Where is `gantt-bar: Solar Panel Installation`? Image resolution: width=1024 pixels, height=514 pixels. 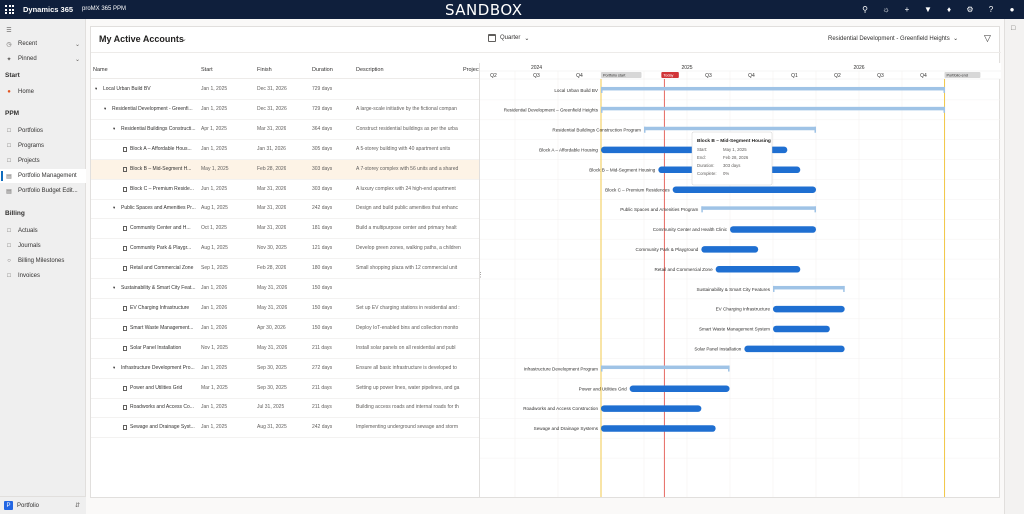
gantt-bar: Solar Panel Installation is located at coordinates (769, 349).